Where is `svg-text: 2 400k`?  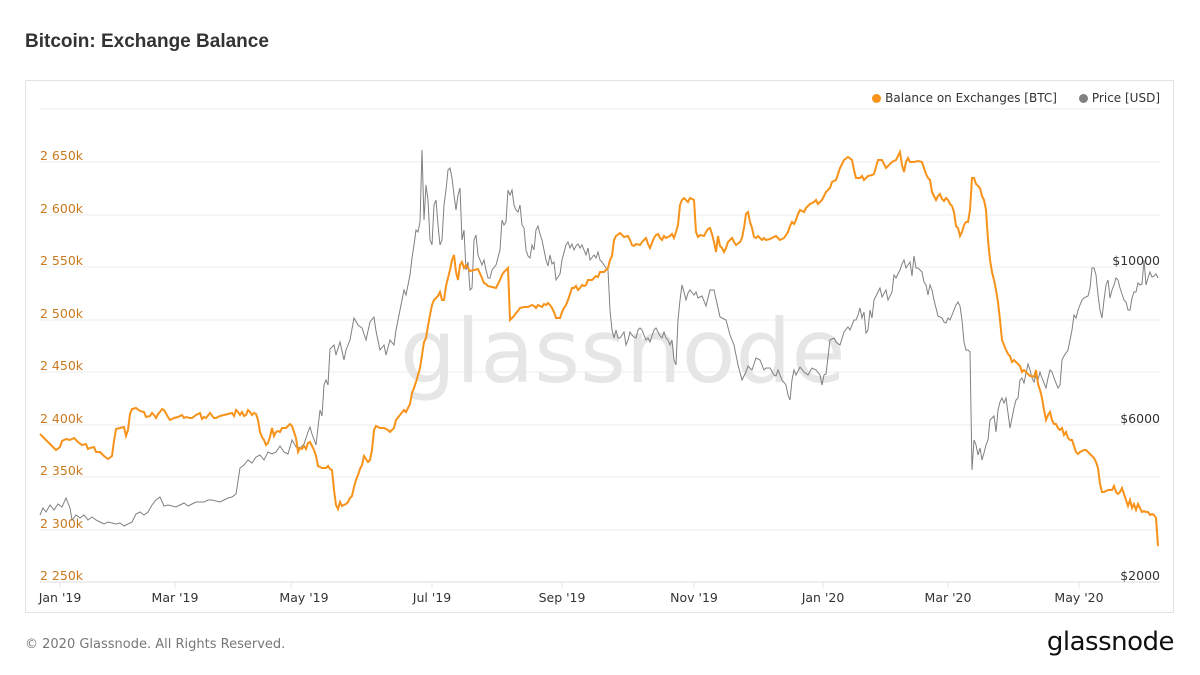
svg-text: 2 400k is located at coordinates (62, 418).